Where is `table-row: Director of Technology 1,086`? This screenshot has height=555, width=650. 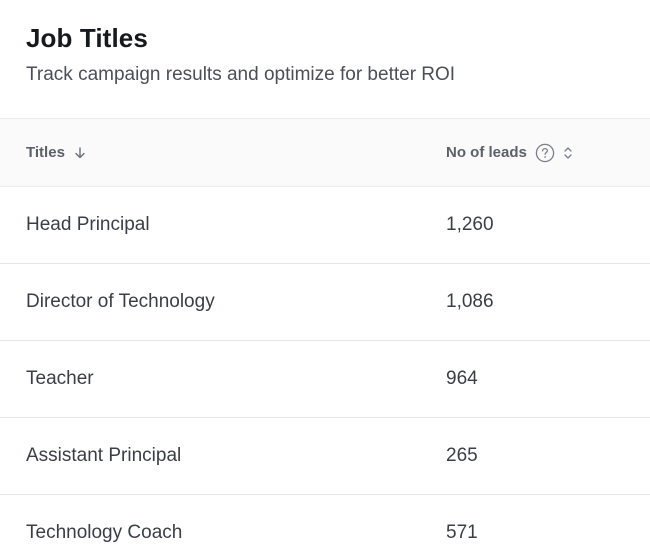
table-row: Director of Technology 1,086 is located at coordinates (325, 302).